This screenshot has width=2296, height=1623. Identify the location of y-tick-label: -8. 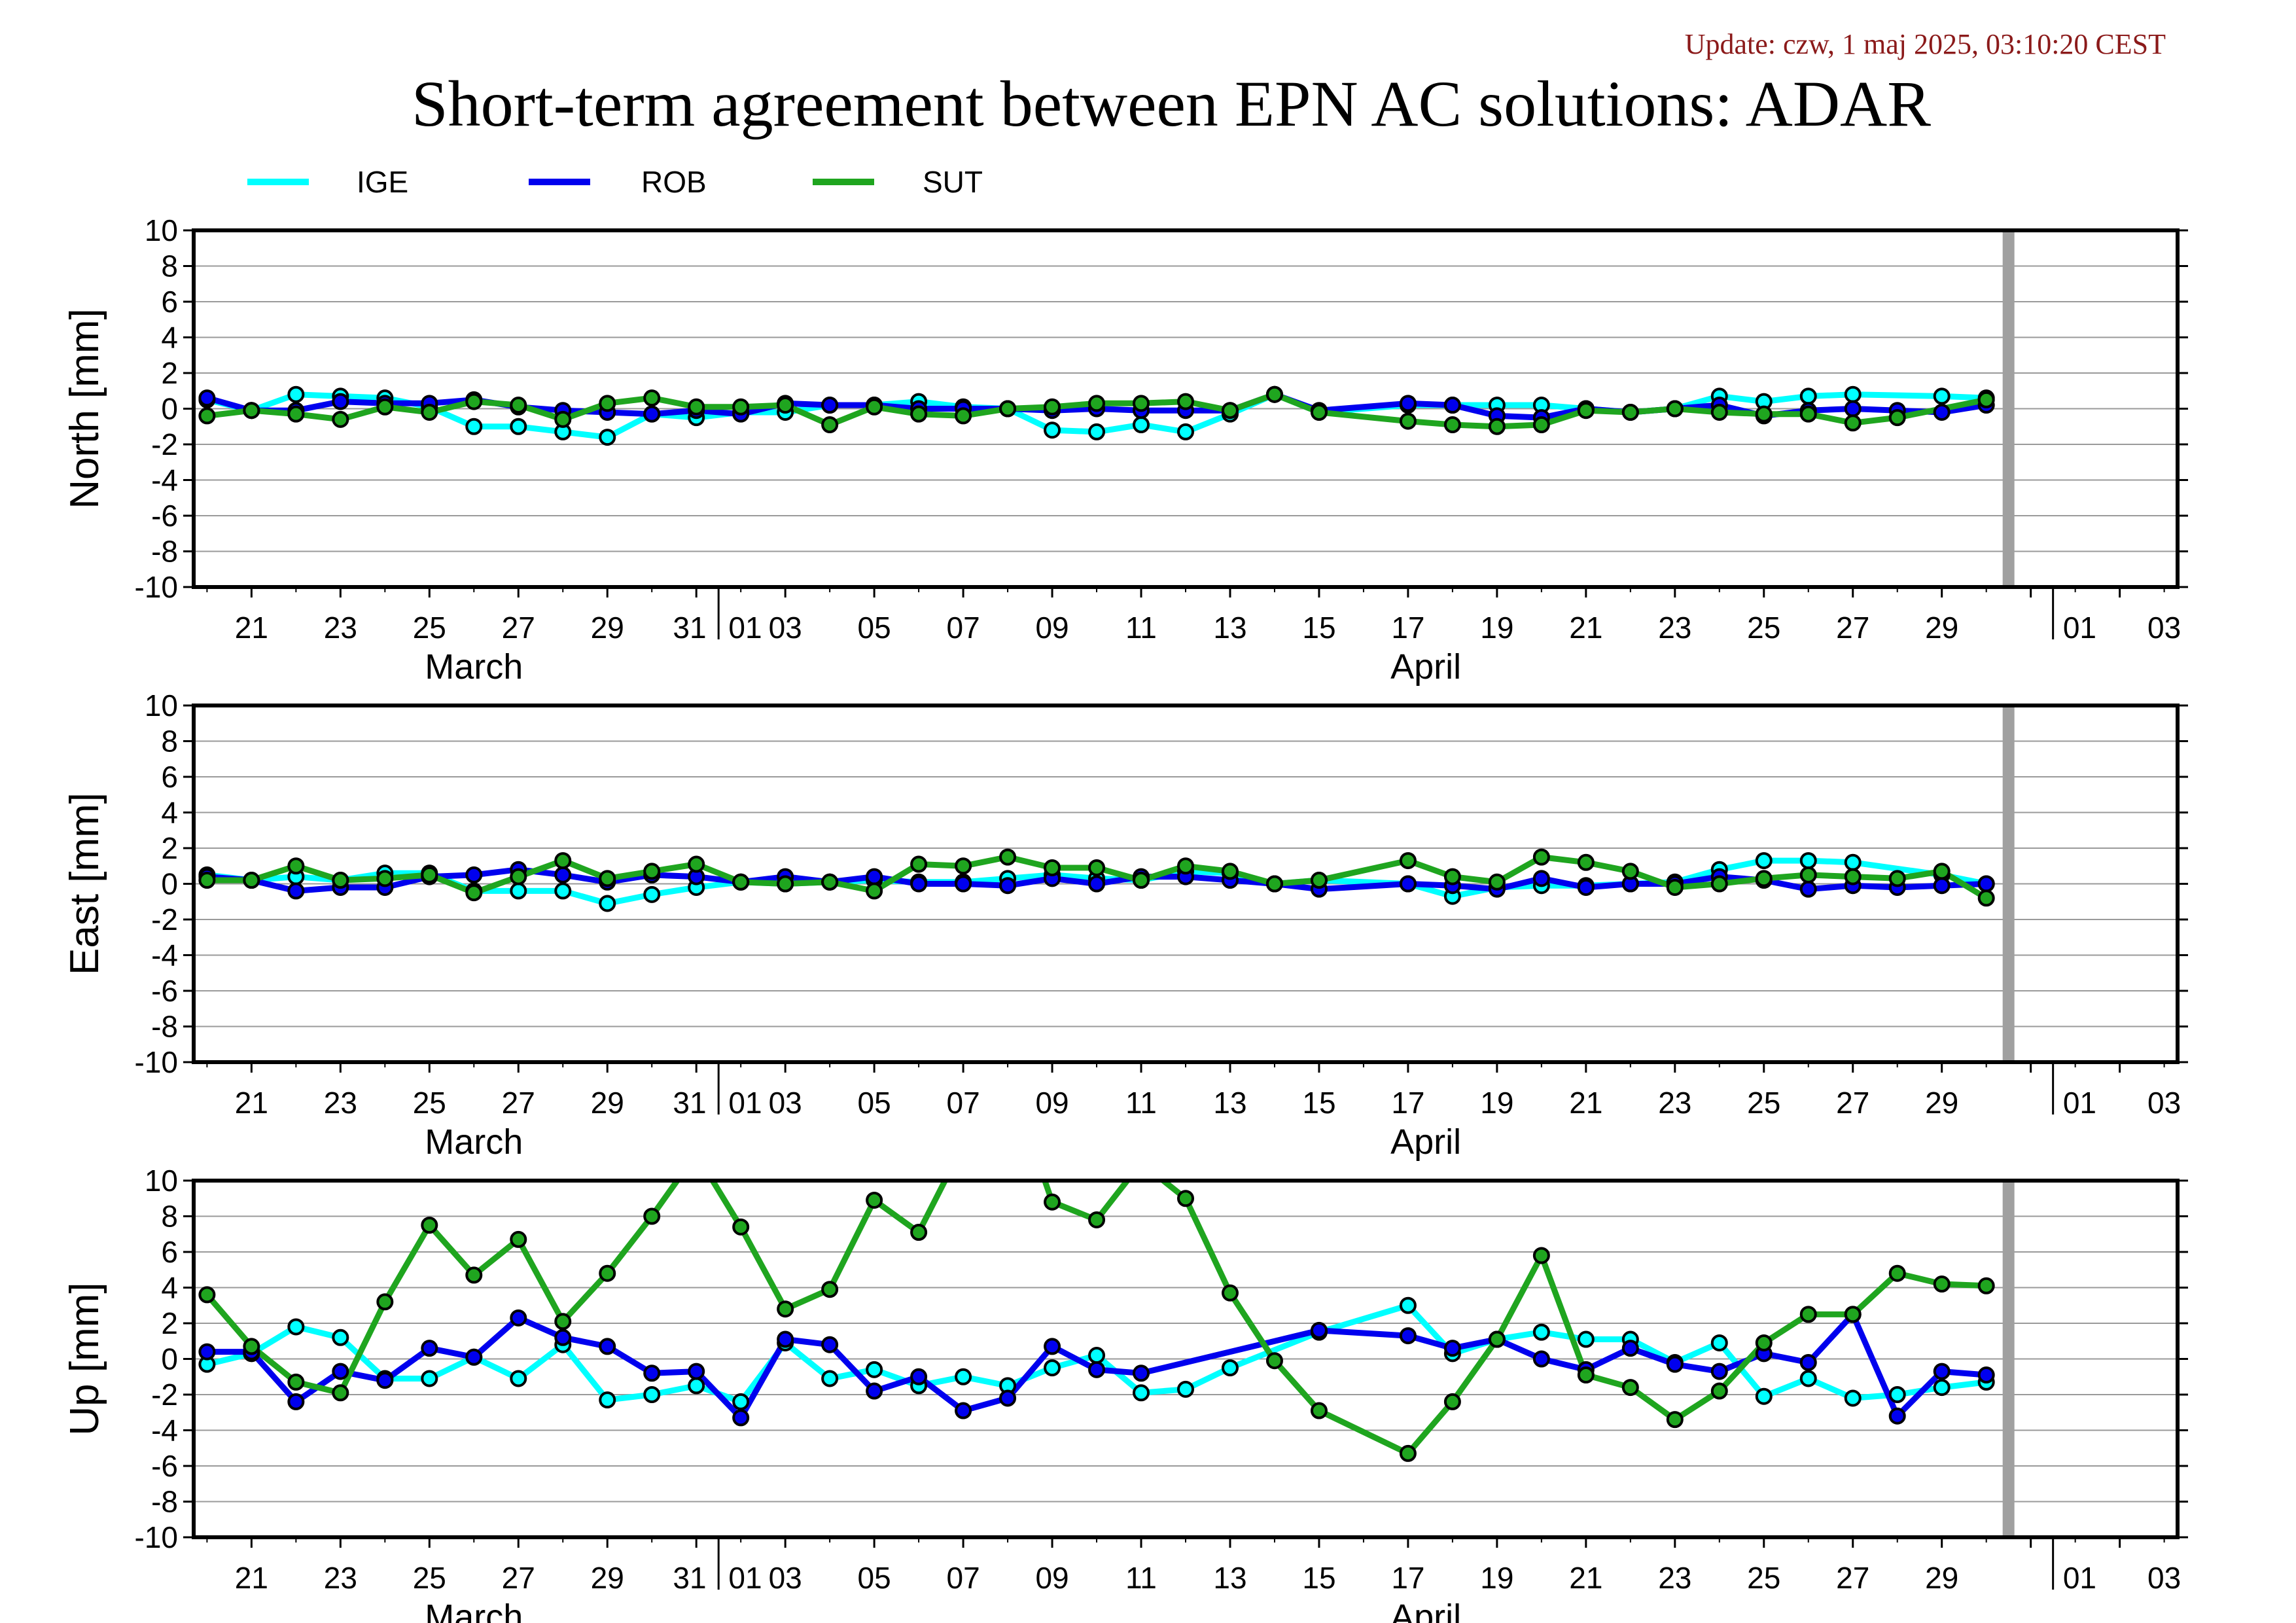
(164, 552).